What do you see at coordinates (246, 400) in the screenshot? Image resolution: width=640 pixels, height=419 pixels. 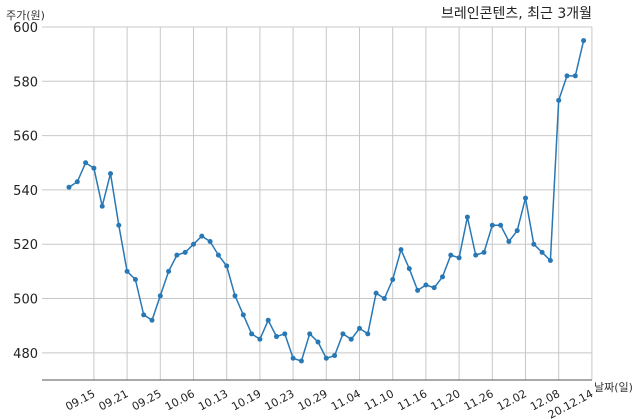 I see `x-tick-label: 10.19` at bounding box center [246, 400].